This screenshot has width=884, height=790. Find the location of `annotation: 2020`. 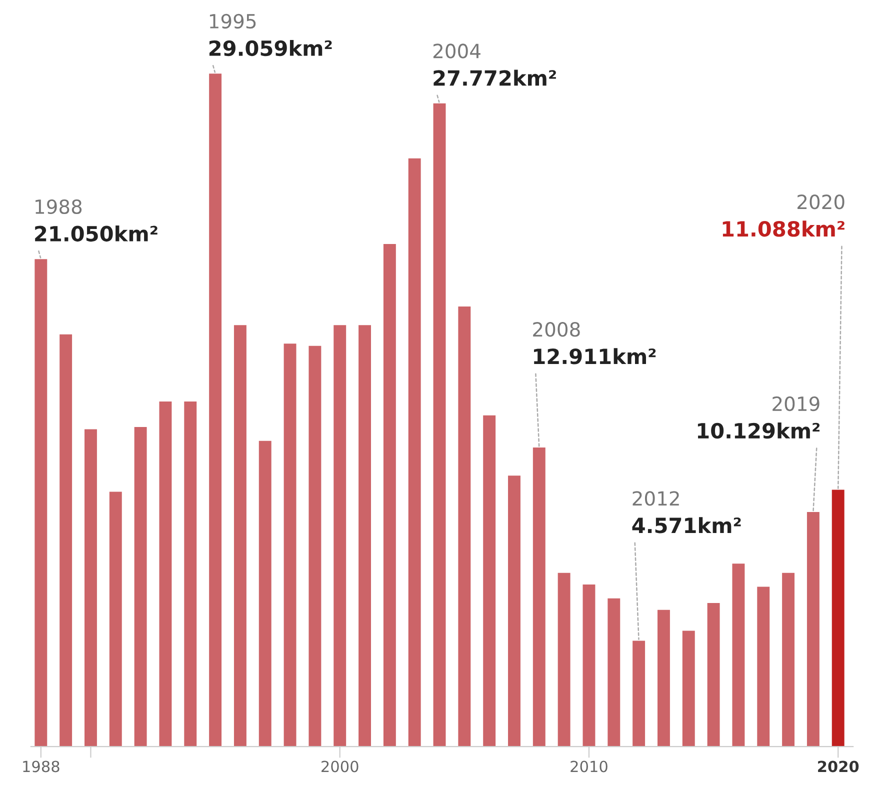

annotation: 2020 is located at coordinates (821, 202).